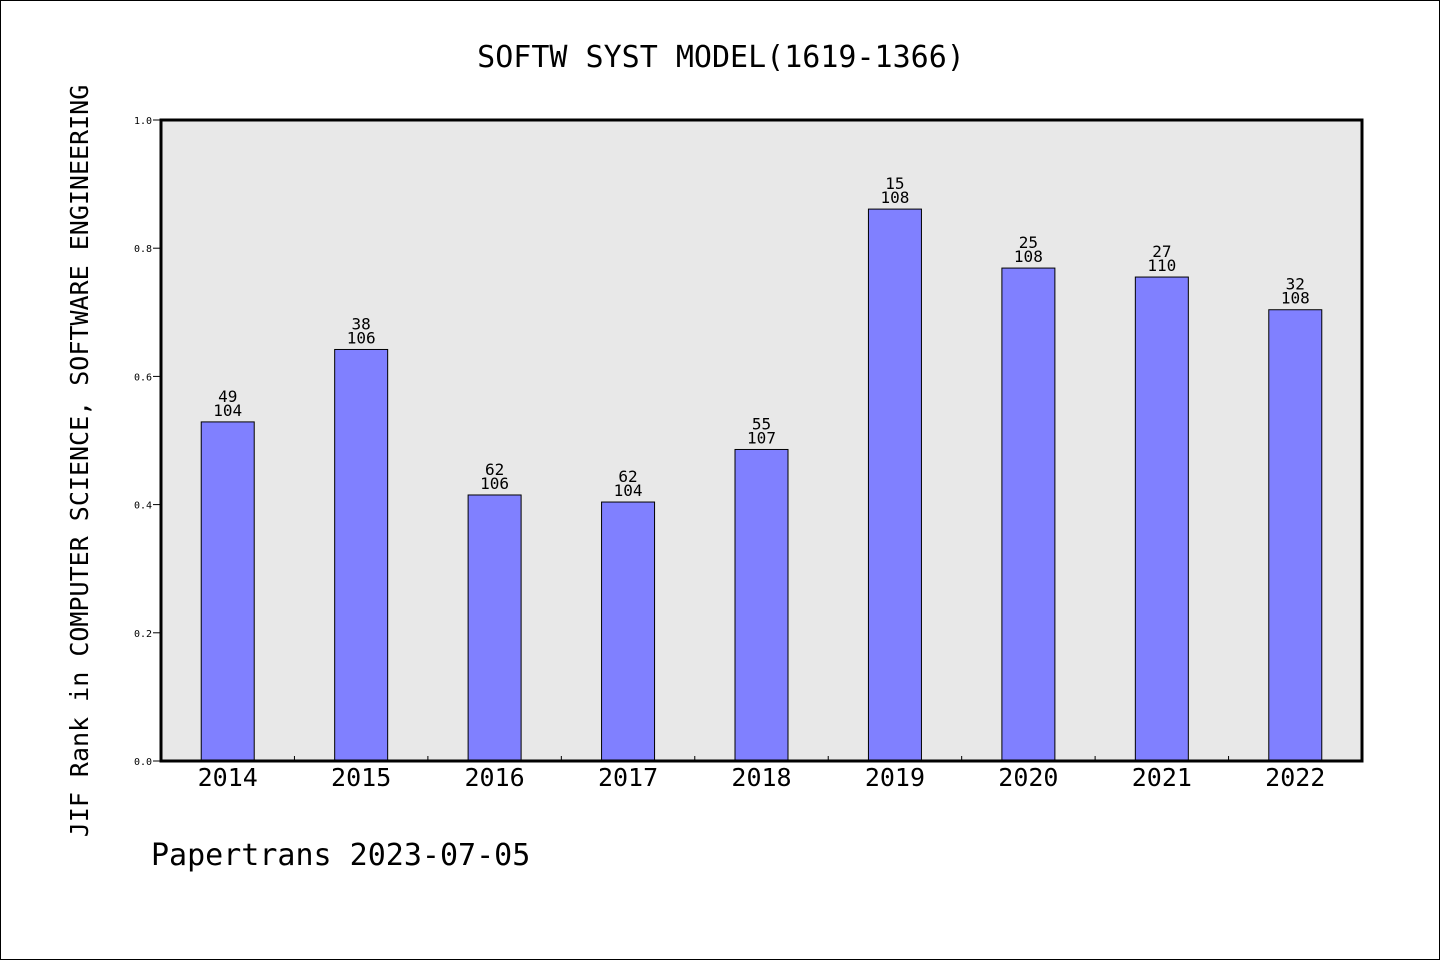 Image resolution: width=1440 pixels, height=961 pixels. What do you see at coordinates (143, 249) in the screenshot?
I see `y-tick-label: 0.8` at bounding box center [143, 249].